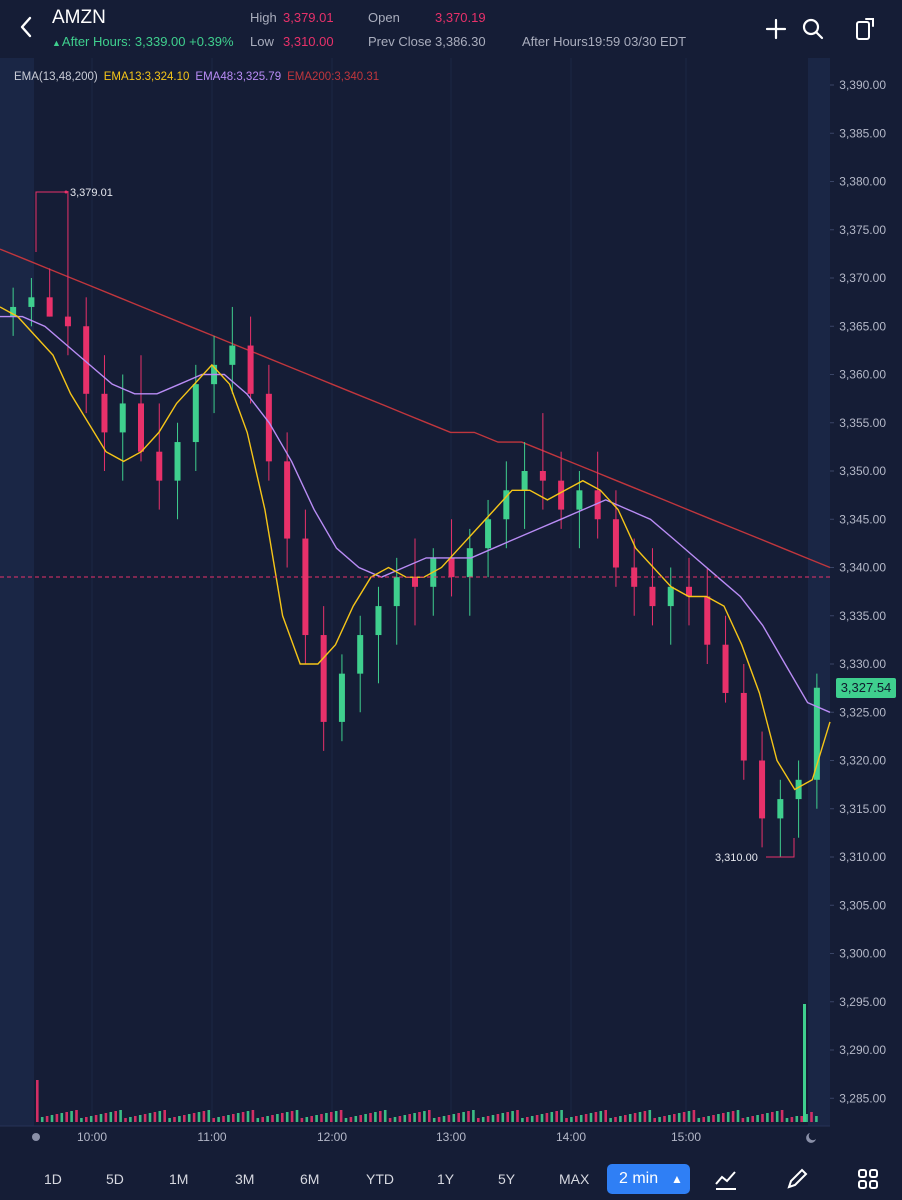 The width and height of the screenshot is (902, 1200). I want to click on y-tick-label: 3,375.00, so click(862, 230).